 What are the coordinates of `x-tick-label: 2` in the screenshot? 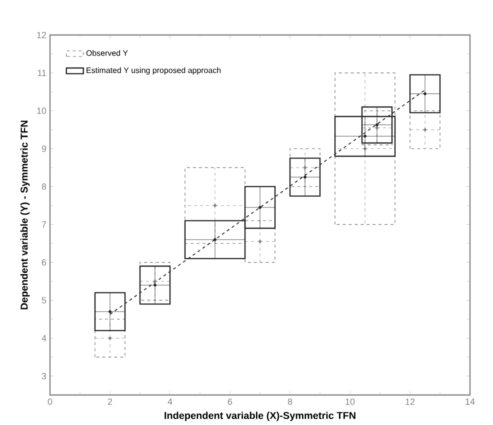 It's located at (110, 401).